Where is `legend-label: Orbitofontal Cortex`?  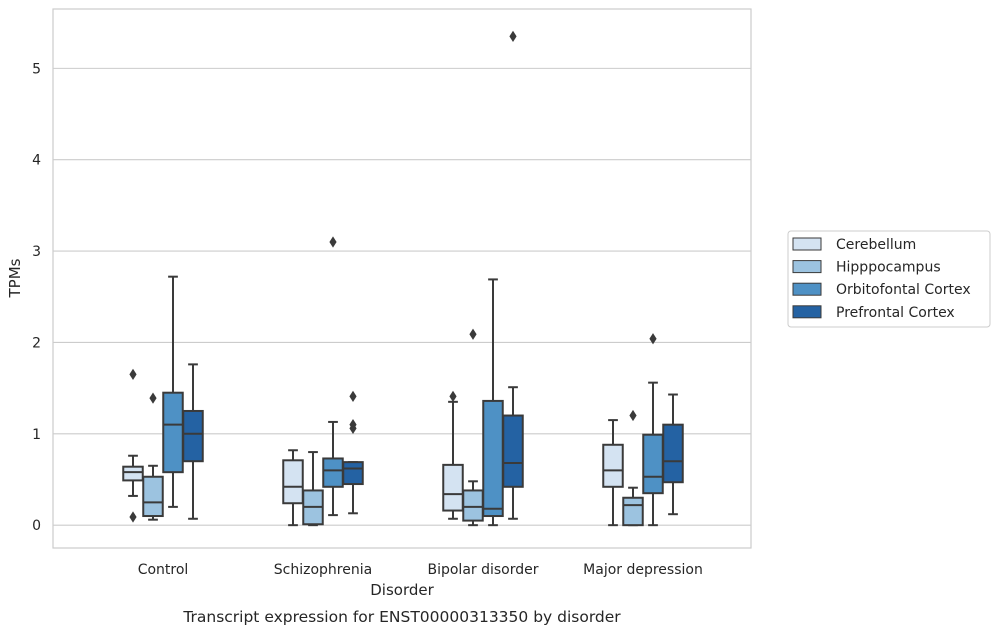 legend-label: Orbitofontal Cortex is located at coordinates (903, 290).